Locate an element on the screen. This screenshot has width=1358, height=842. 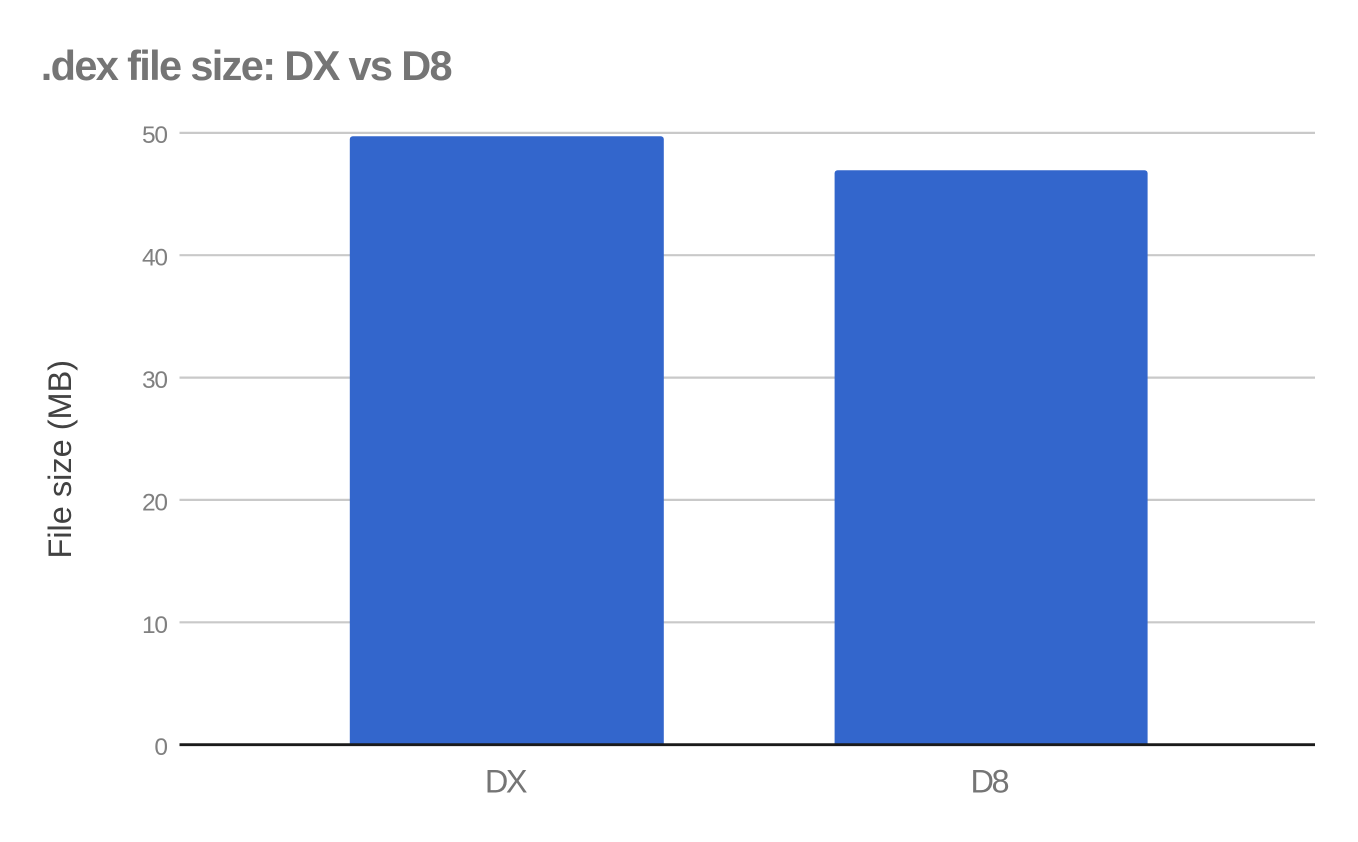
svg-text: .dex file size: DX vs D8 is located at coordinates (246, 65).